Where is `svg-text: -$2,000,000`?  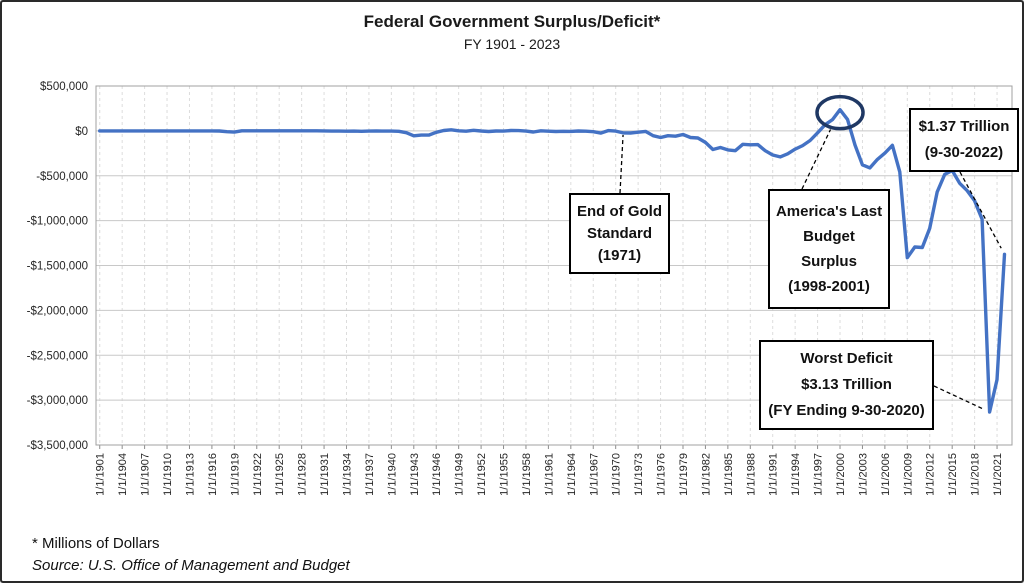
svg-text: -$2,000,000 is located at coordinates (57, 311).